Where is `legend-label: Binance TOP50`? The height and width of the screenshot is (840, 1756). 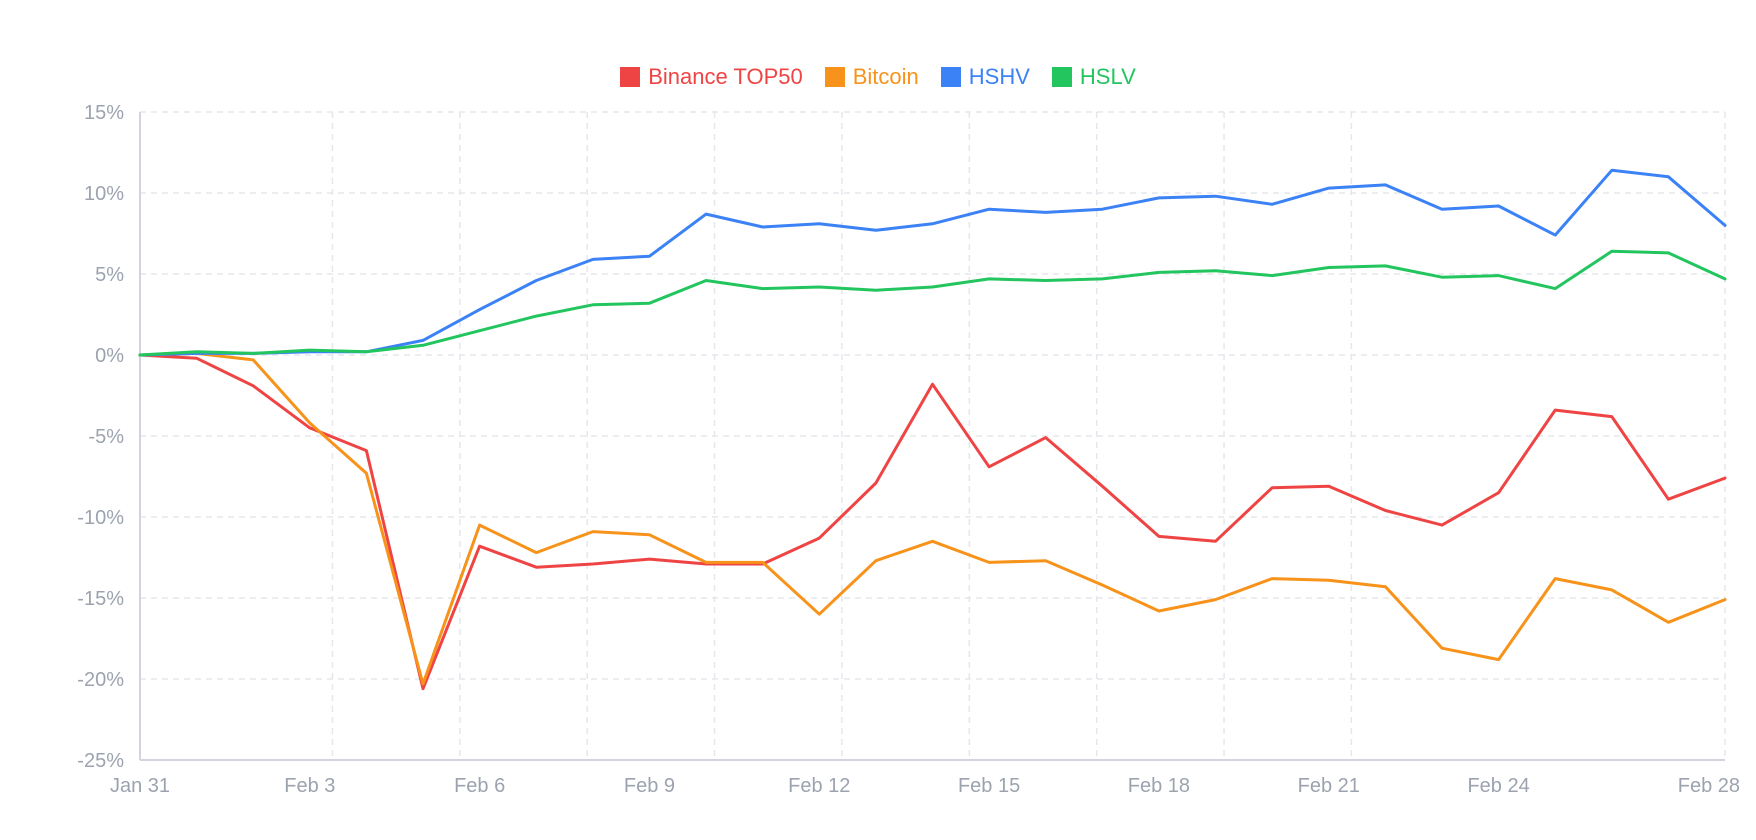
legend-label: Binance TOP50 is located at coordinates (725, 76).